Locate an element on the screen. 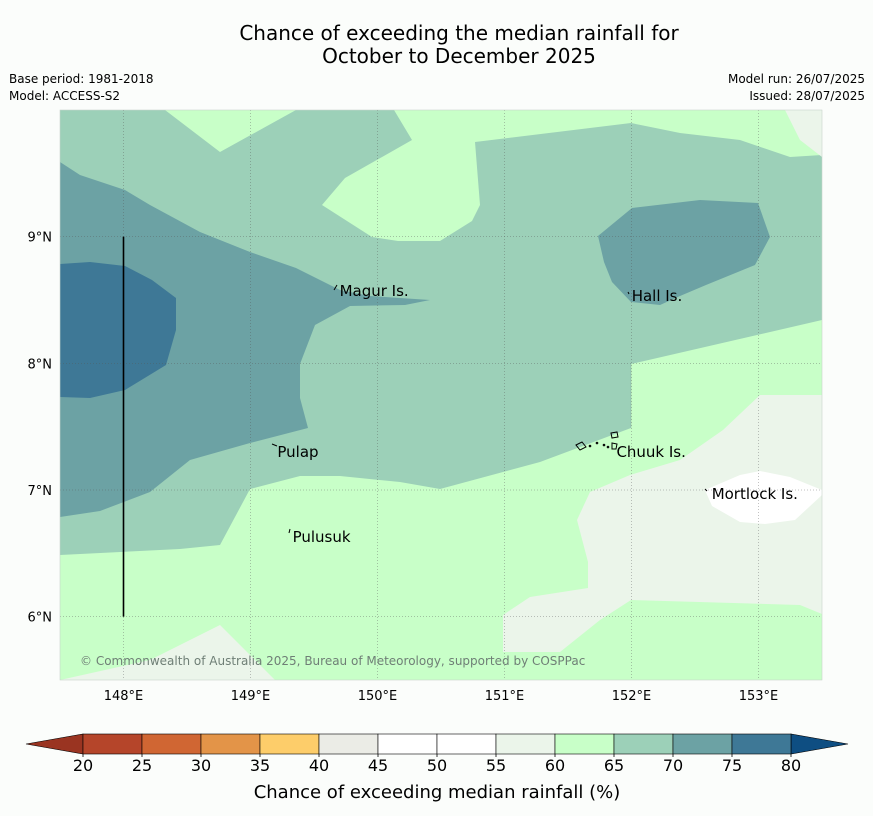 This screenshot has height=816, width=873. place-label: Magur Is. is located at coordinates (374, 291).